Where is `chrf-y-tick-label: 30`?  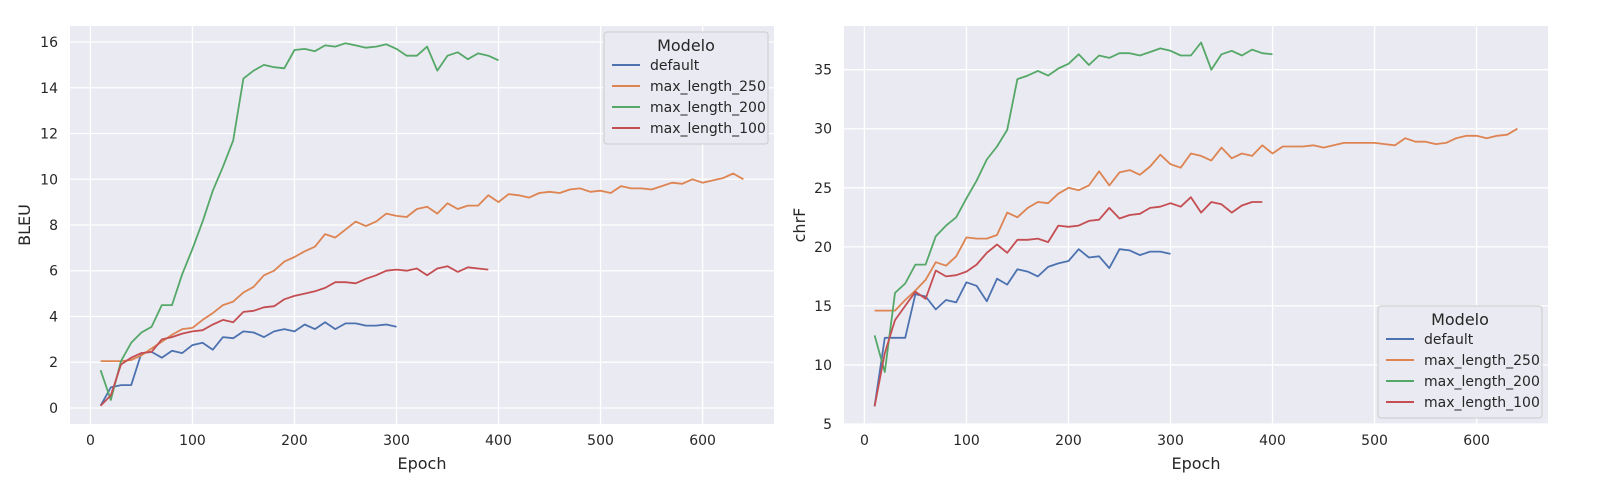
chrf-y-tick-label: 30 is located at coordinates (823, 130).